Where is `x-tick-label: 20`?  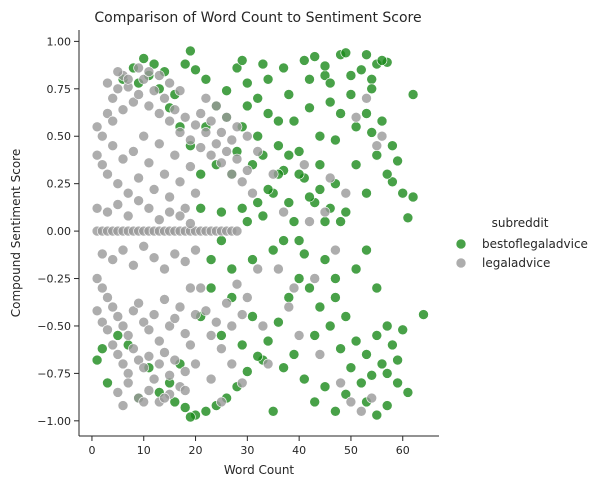
x-tick-label: 20 is located at coordinates (196, 450).